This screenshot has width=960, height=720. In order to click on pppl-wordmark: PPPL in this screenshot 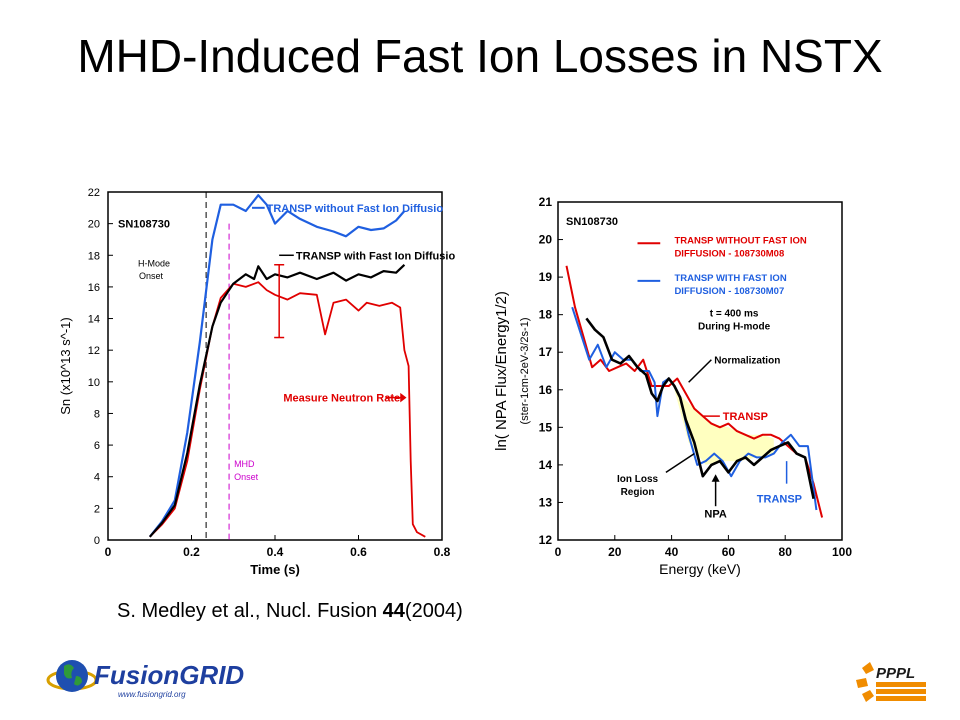, I will do `click(895, 673)`.